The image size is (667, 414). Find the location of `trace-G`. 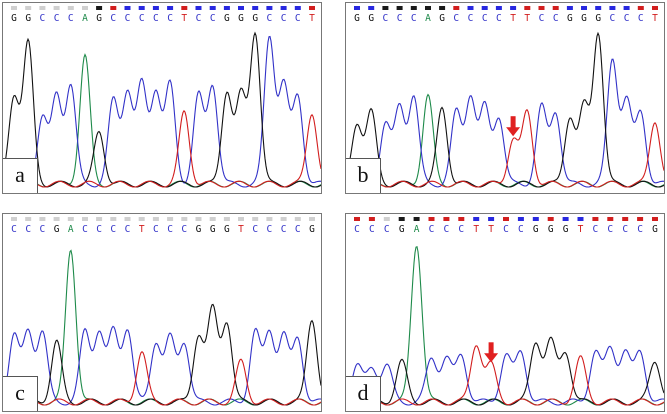

trace-G is located at coordinates (505, 371).